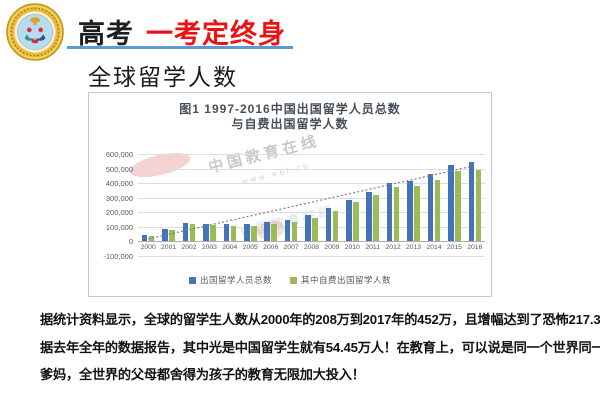  I want to click on x-axis-year-label: 2003, so click(209, 247).